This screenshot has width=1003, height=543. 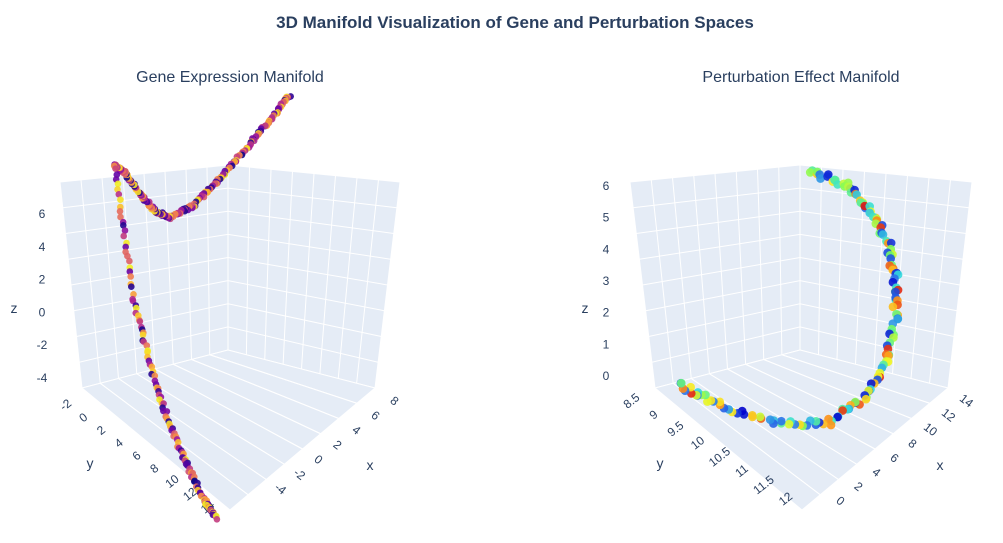 I want to click on z-tick-label: 1, so click(x=606, y=344).